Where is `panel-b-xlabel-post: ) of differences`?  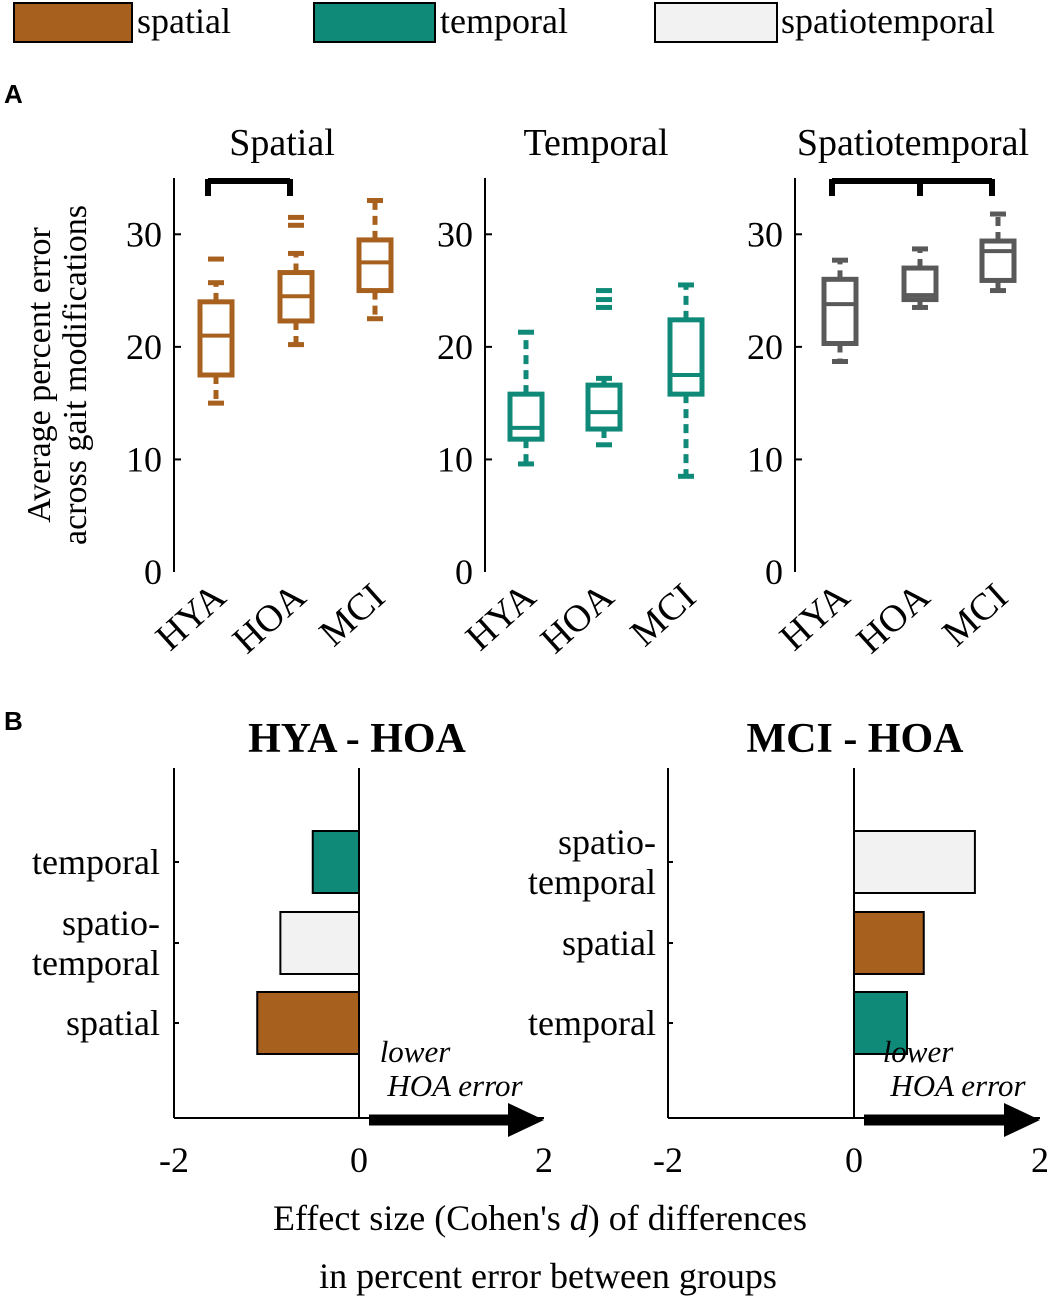
panel-b-xlabel-post: ) of differences is located at coordinates (697, 1218).